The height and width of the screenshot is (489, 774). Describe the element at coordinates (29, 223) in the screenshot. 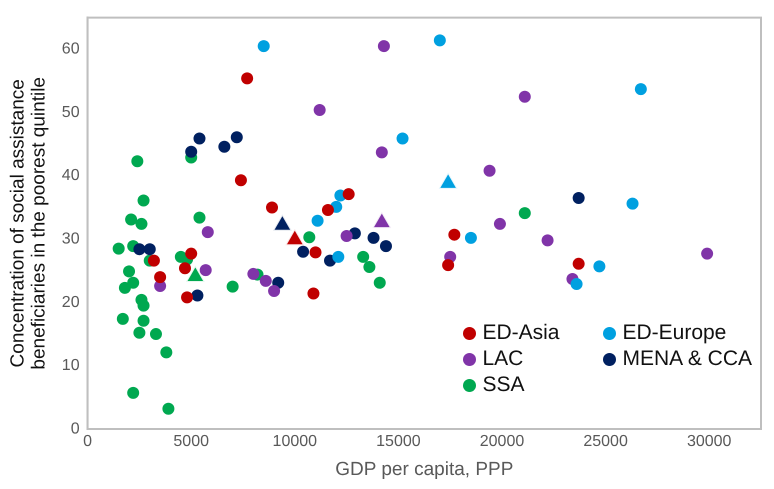

I see `y-axis-title: Concentration of social assistance beneficiaries in the poorest quintile` at that location.